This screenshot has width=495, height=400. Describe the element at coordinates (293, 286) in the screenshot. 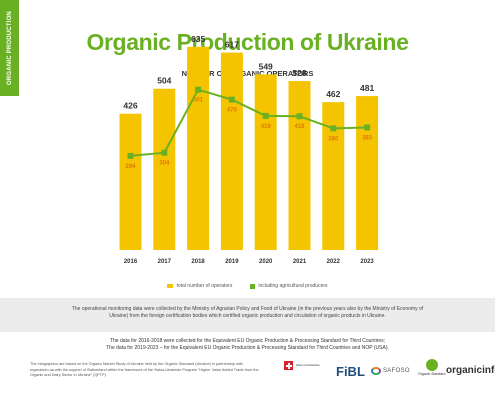

I see `legend-label-agricultural: including agricultural producers` at that location.